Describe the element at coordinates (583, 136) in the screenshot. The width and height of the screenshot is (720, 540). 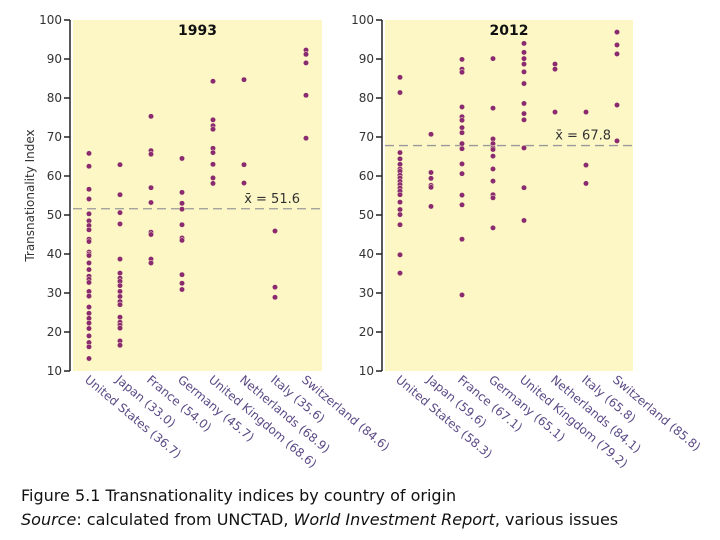
I see `mean-label: x̄ = 67.8` at that location.